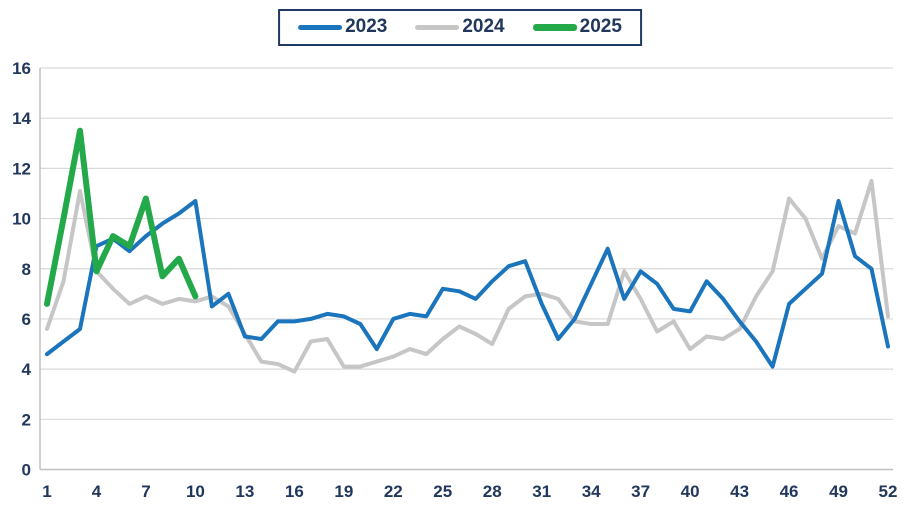 The image size is (920, 515). What do you see at coordinates (366, 26) in the screenshot?
I see `legend-label: 2023` at bounding box center [366, 26].